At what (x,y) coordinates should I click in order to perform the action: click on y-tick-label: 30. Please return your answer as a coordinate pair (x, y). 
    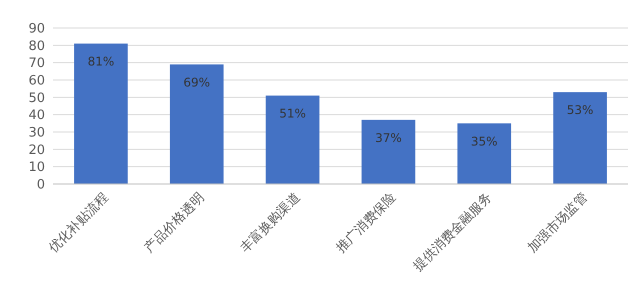
    Looking at the image, I should click on (36, 133).